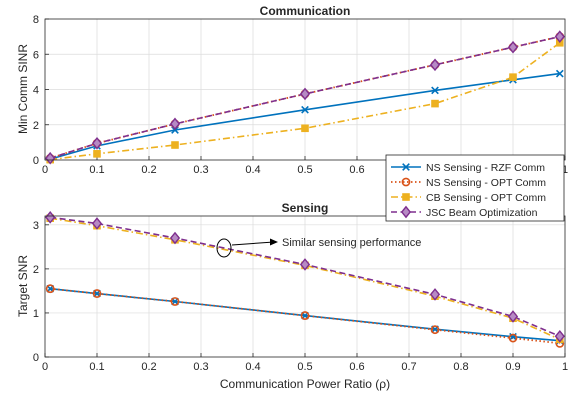 This screenshot has width=578, height=399. Describe the element at coordinates (96, 170) in the screenshot. I see `comm-xtick-label: 0.1` at that location.